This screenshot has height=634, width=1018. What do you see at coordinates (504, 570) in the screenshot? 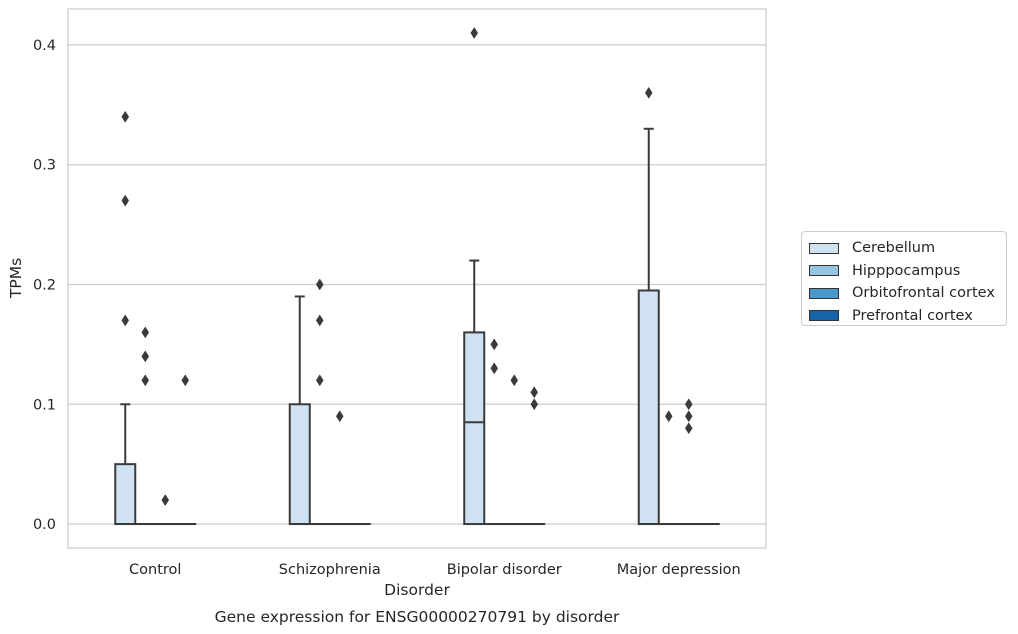
I see `x-tick-label: Bipolar disorder` at bounding box center [504, 570].